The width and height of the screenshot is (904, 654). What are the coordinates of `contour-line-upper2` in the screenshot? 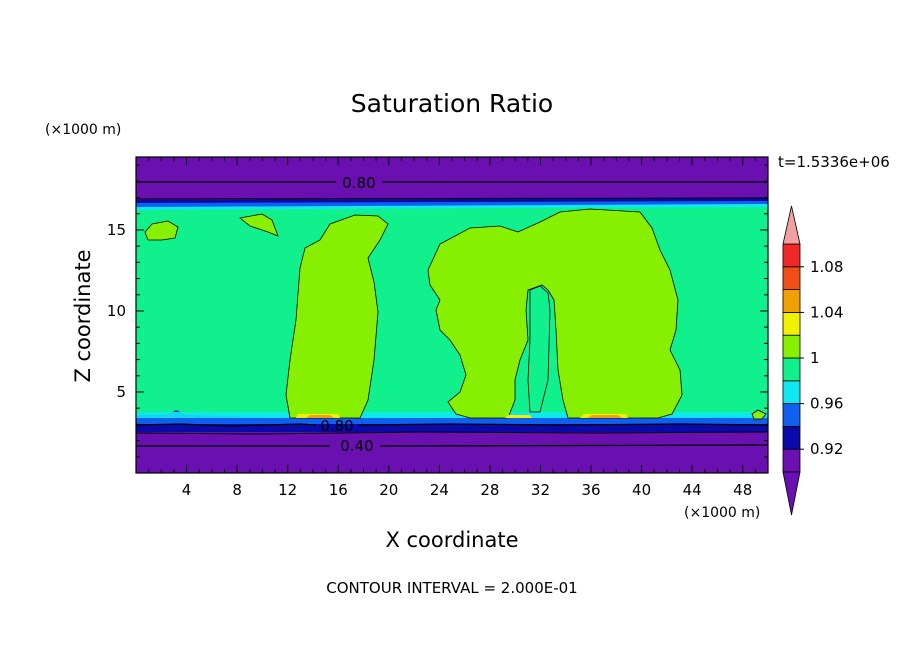 It's located at (452, 198).